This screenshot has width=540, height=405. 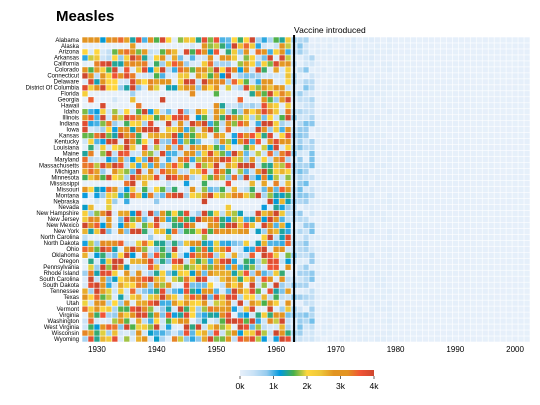 I want to click on state-label: Texas, so click(x=71, y=298).